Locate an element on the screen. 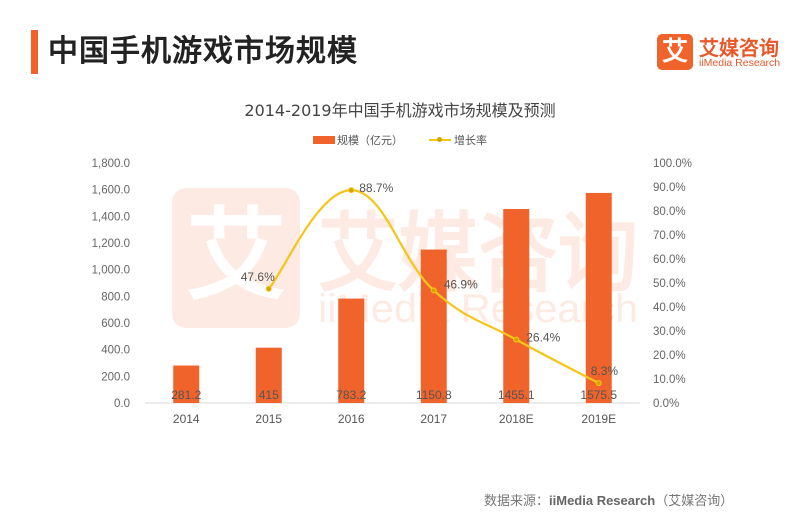 The height and width of the screenshot is (518, 800). data-source: 数据来源：iiMedia Research（艾媒咨询） is located at coordinates (608, 499).